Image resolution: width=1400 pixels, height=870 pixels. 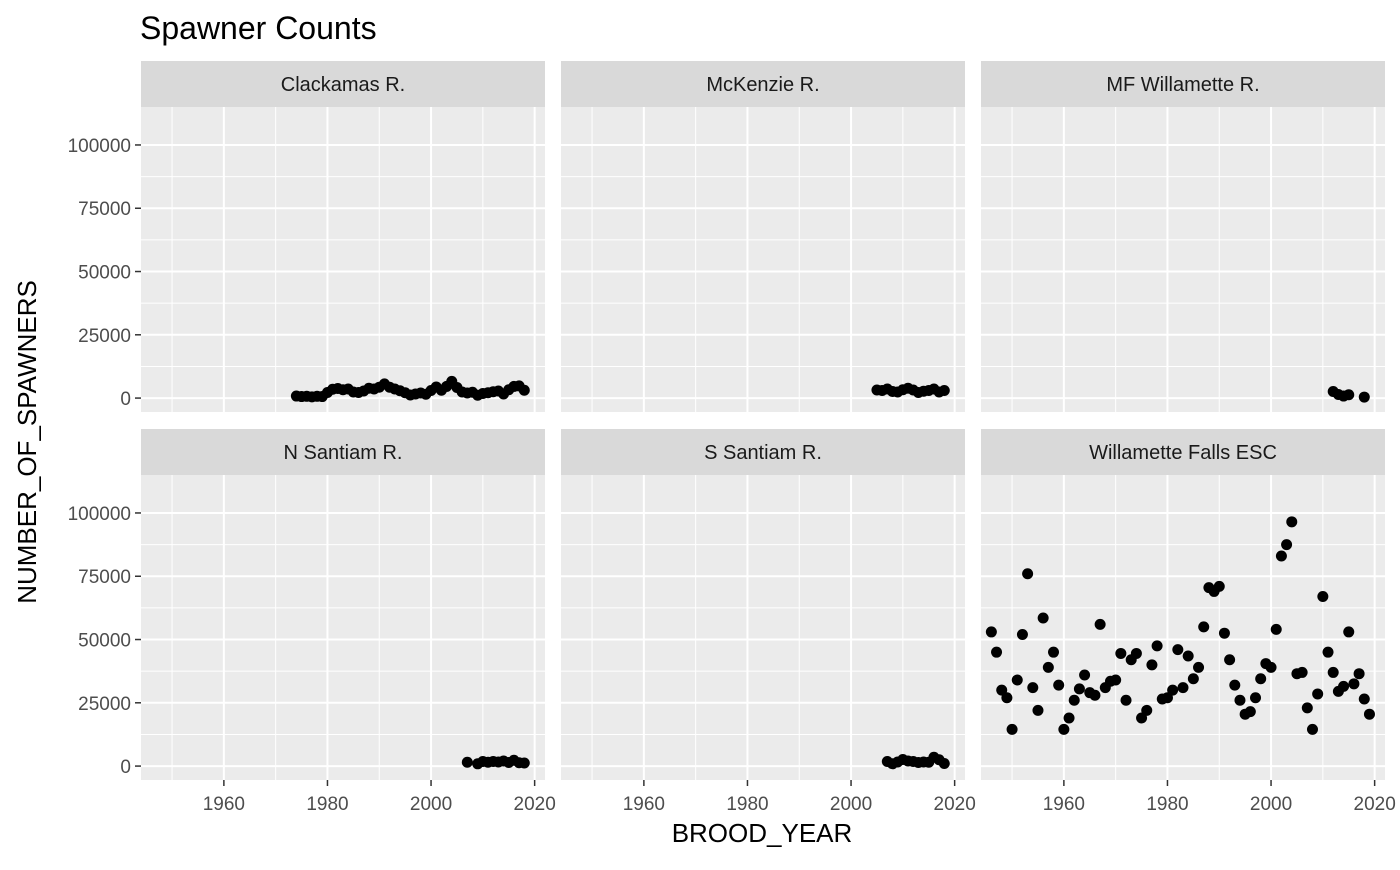 I want to click on facet-panel: MF Willamette R., so click(x=1183, y=236).